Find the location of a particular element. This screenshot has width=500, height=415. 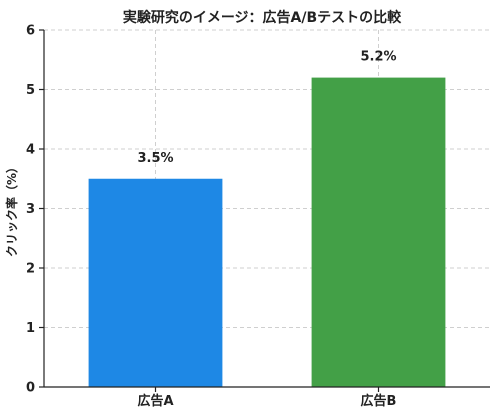

y-ticks: 0 1 2 3 4 5 6 is located at coordinates (35, 210).